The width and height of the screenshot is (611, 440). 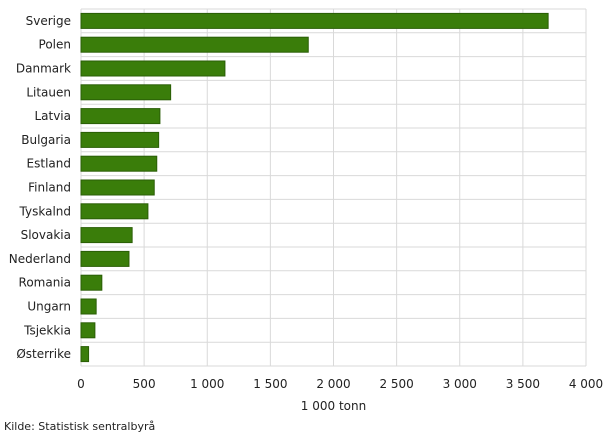 I want to click on x-tick-label: 3 000, so click(x=460, y=384).